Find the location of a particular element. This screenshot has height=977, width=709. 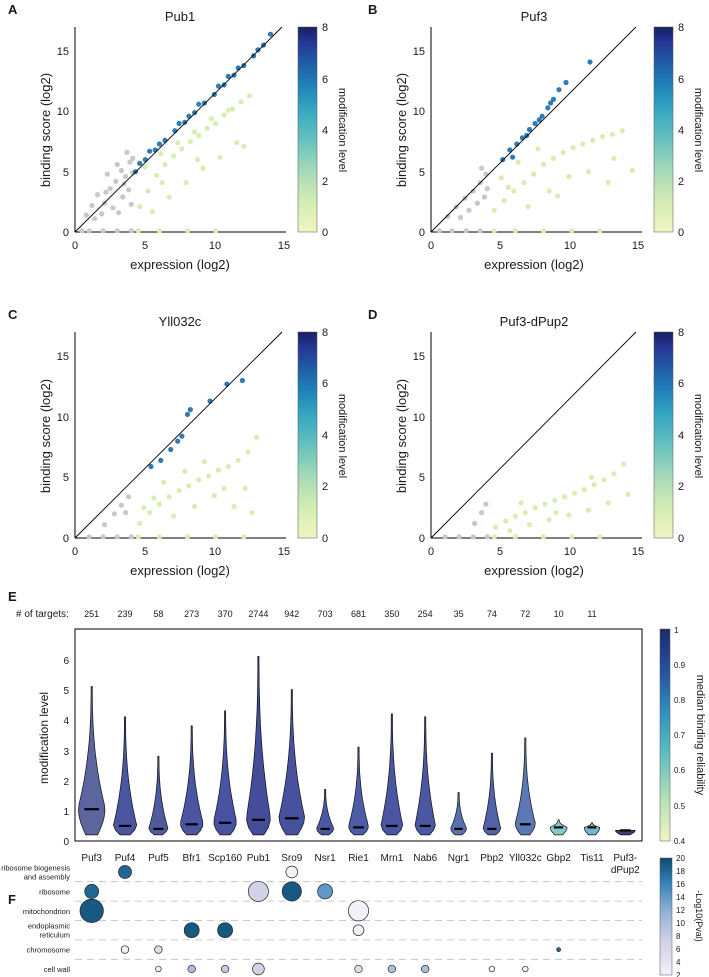

colorbar-tick-label: 0.4 is located at coordinates (680, 841).